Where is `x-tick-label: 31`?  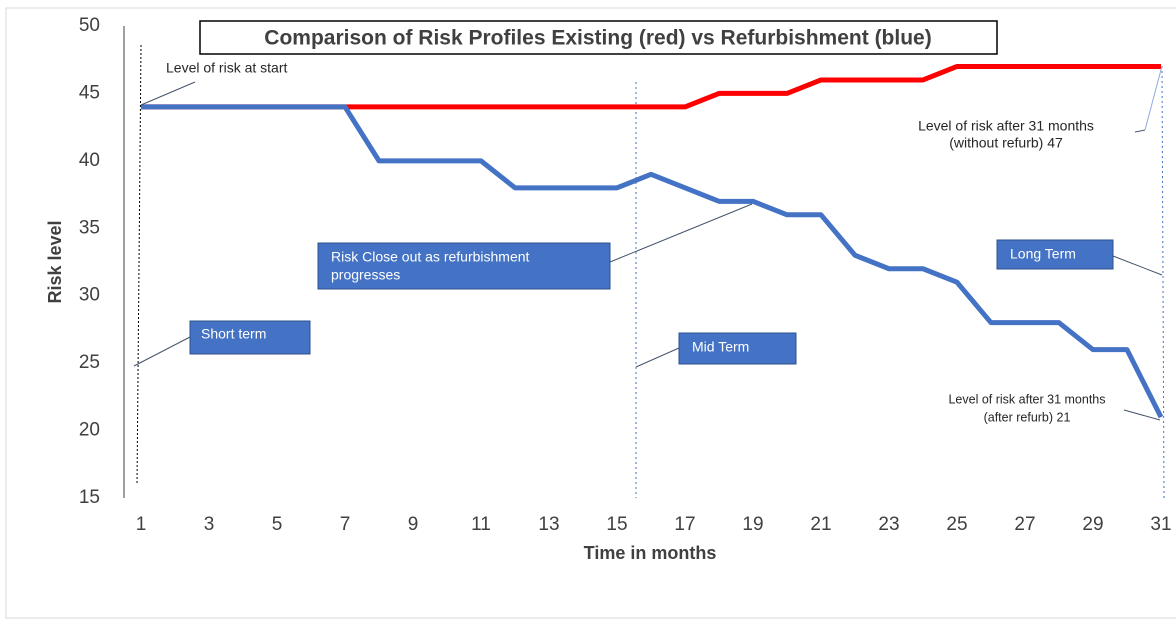
x-tick-label: 31 is located at coordinates (1160, 524).